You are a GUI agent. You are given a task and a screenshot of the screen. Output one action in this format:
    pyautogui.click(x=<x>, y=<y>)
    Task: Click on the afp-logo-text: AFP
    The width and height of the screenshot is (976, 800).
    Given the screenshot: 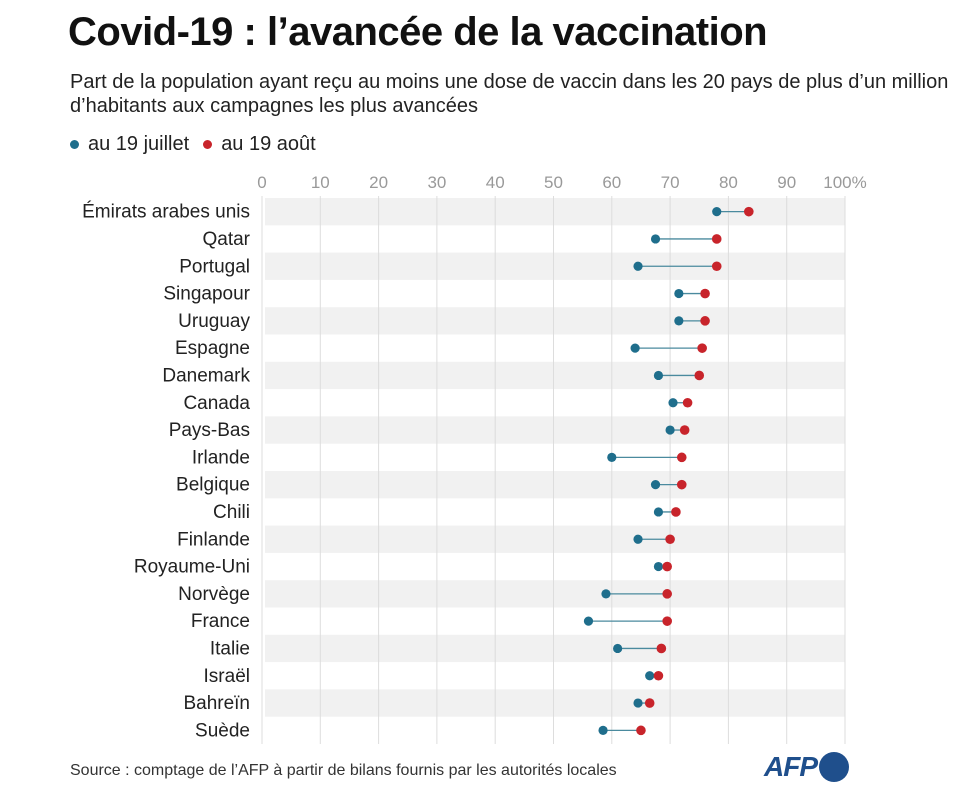 What is the action you would take?
    pyautogui.click(x=791, y=766)
    